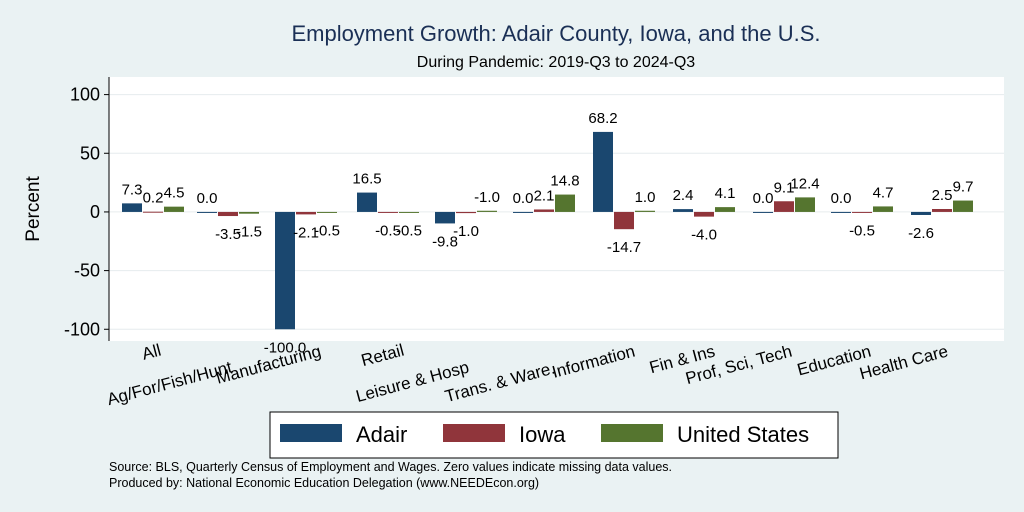 The image size is (1024, 512). What do you see at coordinates (542, 434) in the screenshot?
I see `legend-label-iowa: Iowa` at bounding box center [542, 434].